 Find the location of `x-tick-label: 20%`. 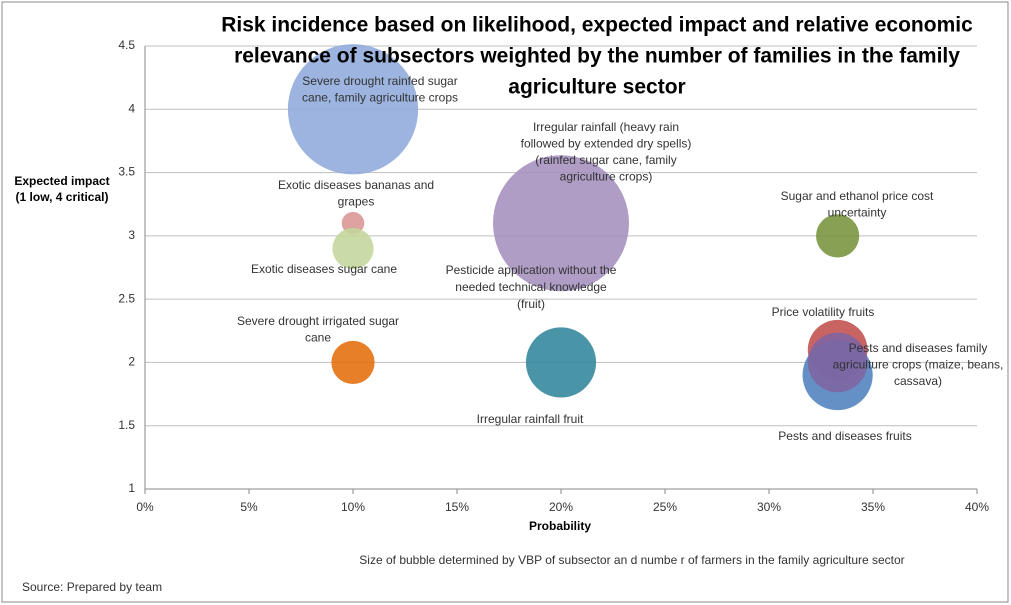

x-tick-label: 20% is located at coordinates (561, 507).